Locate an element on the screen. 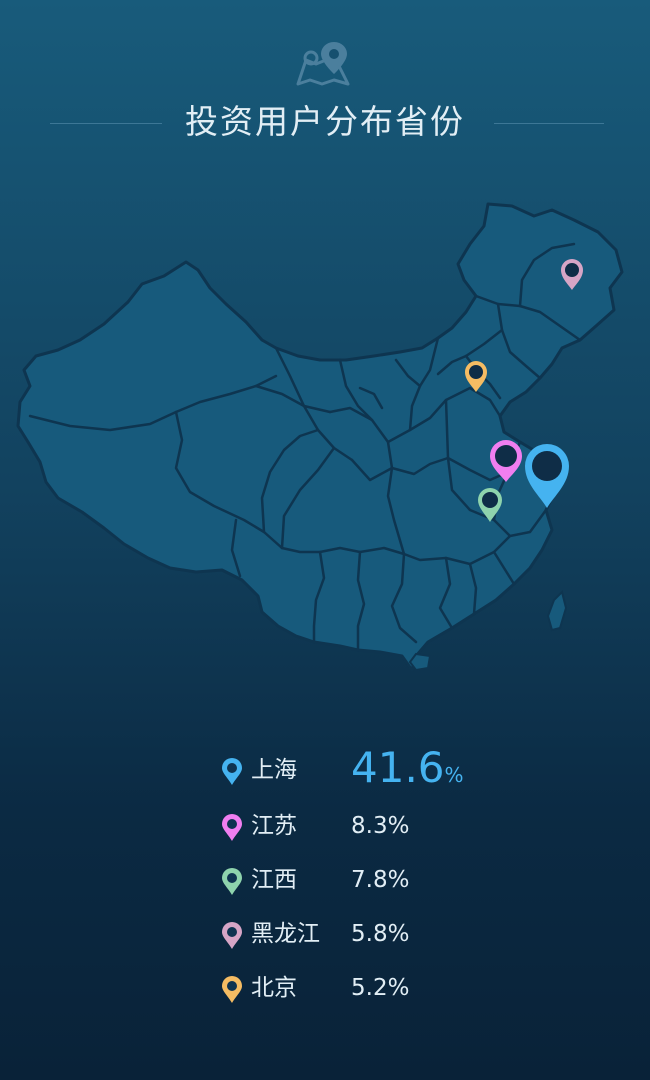  marker-shanghai is located at coordinates (547, 476).